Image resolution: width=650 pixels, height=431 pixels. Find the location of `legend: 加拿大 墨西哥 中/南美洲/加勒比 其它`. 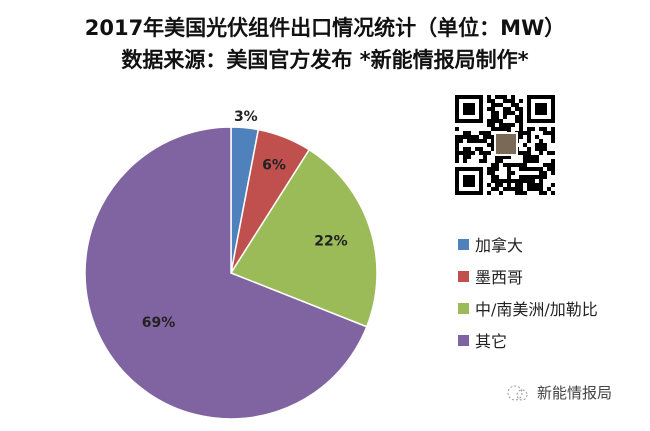

legend: 加拿大 墨西哥 中/南美洲/加勒比 其它 is located at coordinates (528, 292).